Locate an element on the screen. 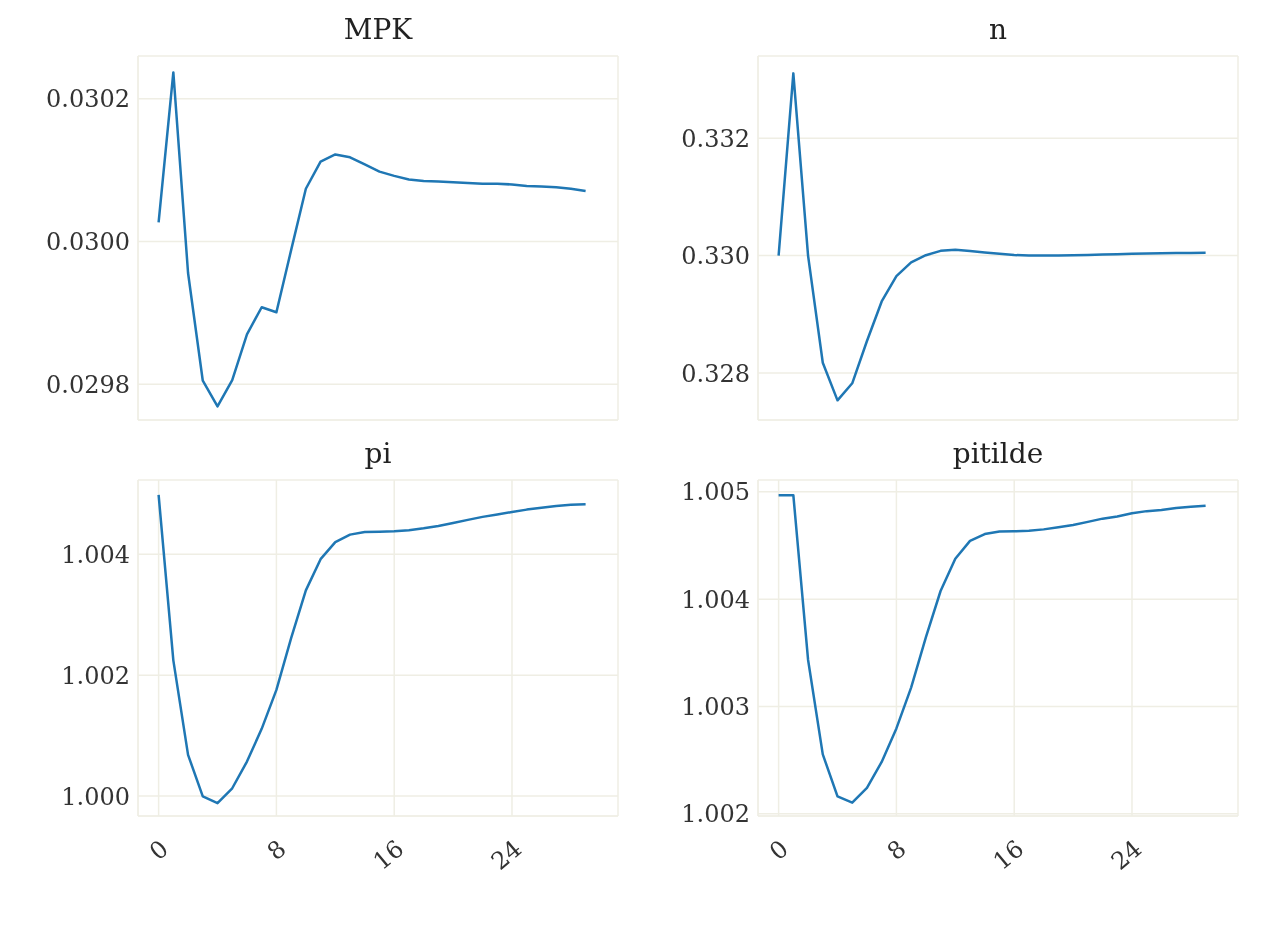 The height and width of the screenshot is (943, 1275). y-tick-label: 0.332 is located at coordinates (715, 138).